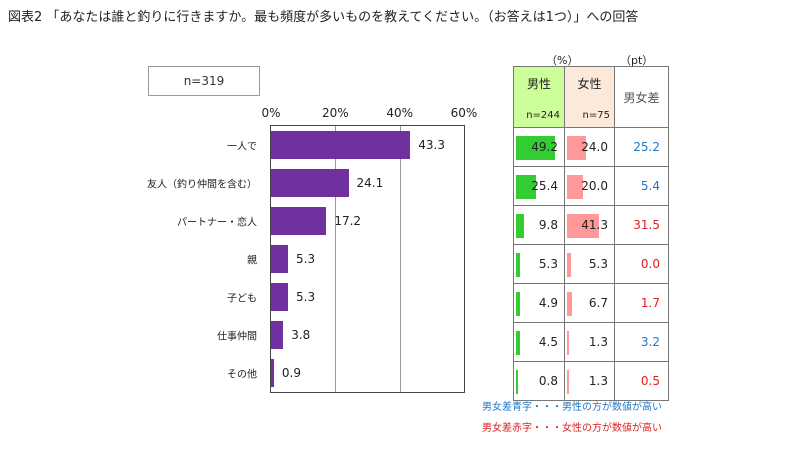  Describe the element at coordinates (650, 186) in the screenshot. I see `diff-value: 5.4` at that location.